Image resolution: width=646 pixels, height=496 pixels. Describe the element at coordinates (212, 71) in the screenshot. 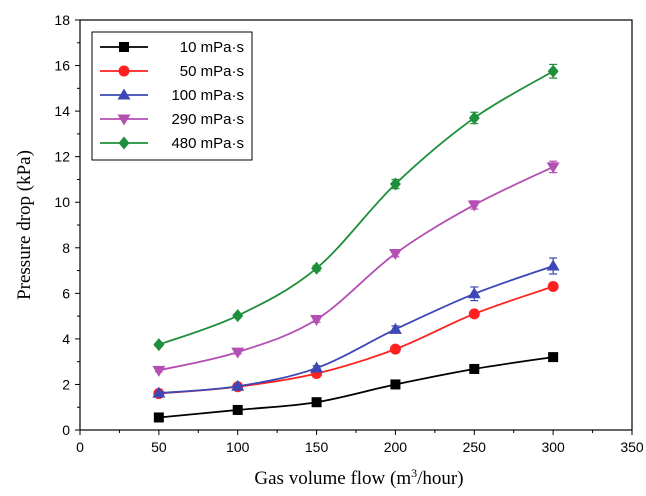

I see `legend-label: 50 mPa·s` at that location.